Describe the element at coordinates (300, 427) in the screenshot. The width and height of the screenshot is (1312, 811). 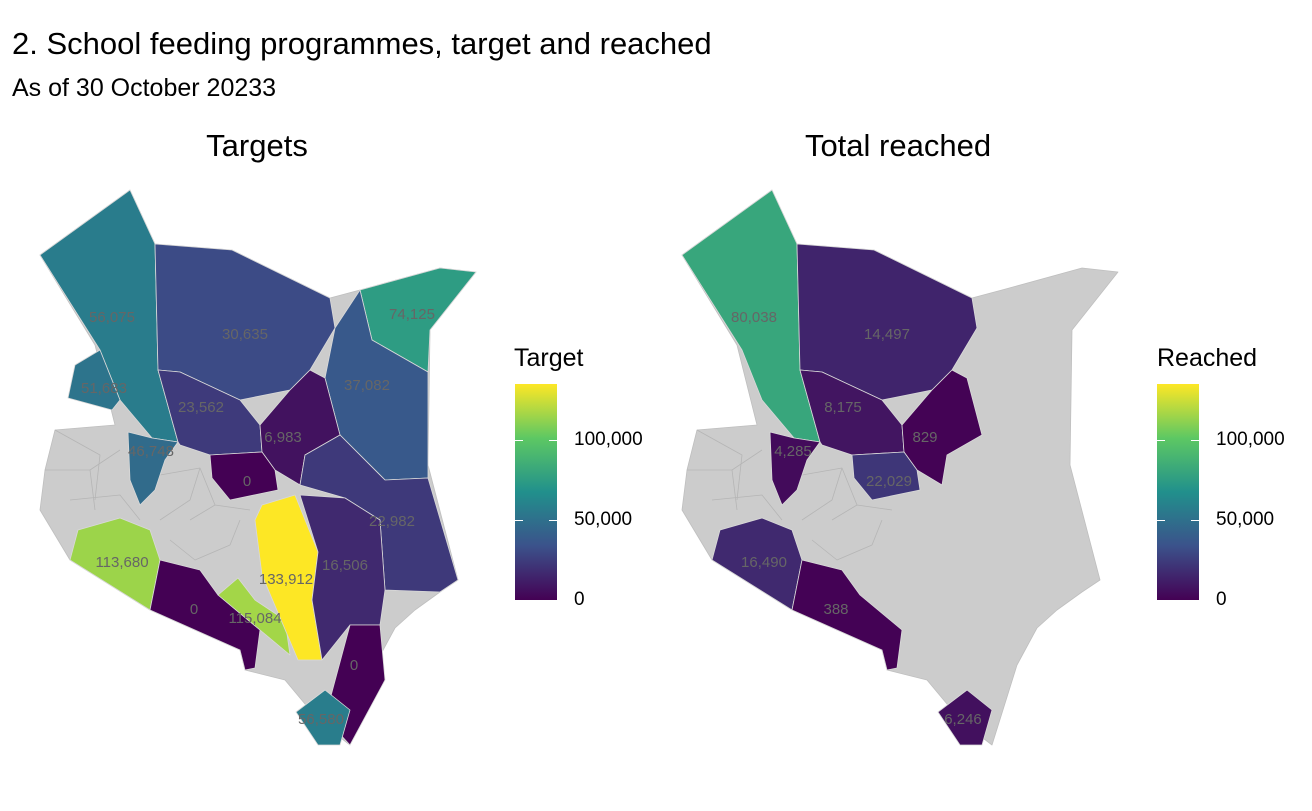
I see `left-region-isiolo` at that location.